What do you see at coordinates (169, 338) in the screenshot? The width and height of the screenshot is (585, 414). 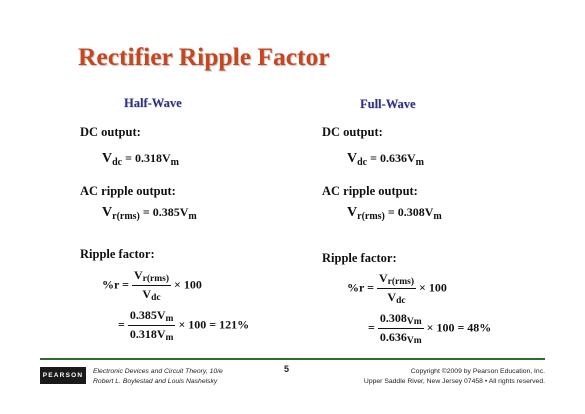 I see `result-denominator-subscript: m` at bounding box center [169, 338].